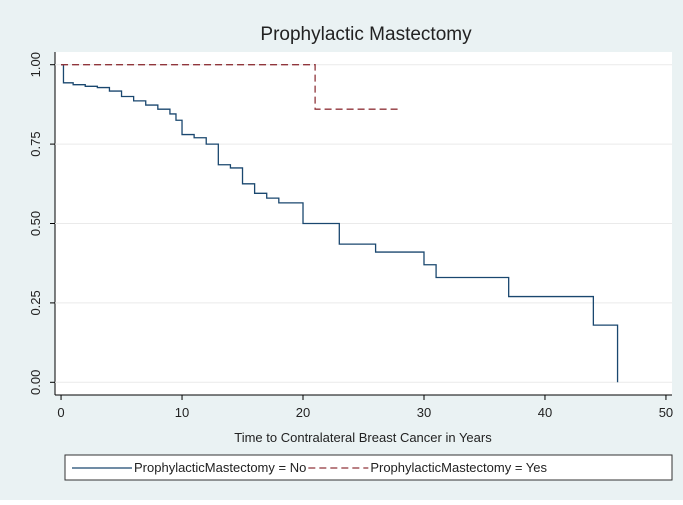 Image resolution: width=683 pixels, height=505 pixels. I want to click on x-tick-label: 50, so click(666, 412).